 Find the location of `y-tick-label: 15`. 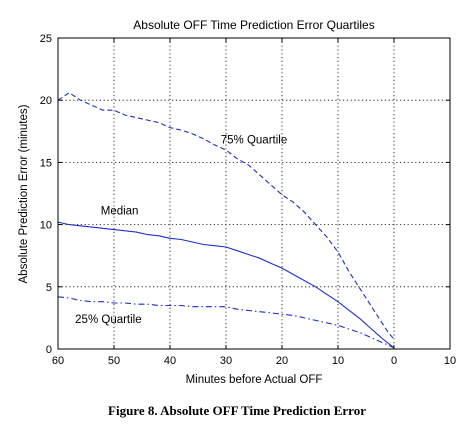

y-tick-label: 15 is located at coordinates (46, 163).